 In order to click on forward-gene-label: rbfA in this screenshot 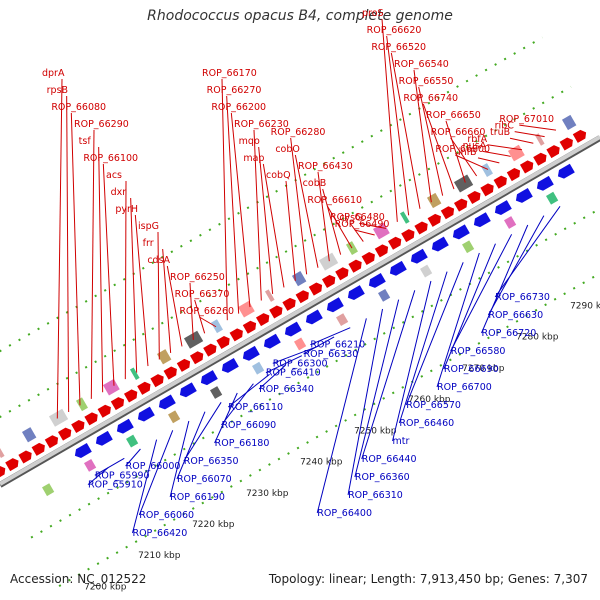, I will do `click(477, 139)`.